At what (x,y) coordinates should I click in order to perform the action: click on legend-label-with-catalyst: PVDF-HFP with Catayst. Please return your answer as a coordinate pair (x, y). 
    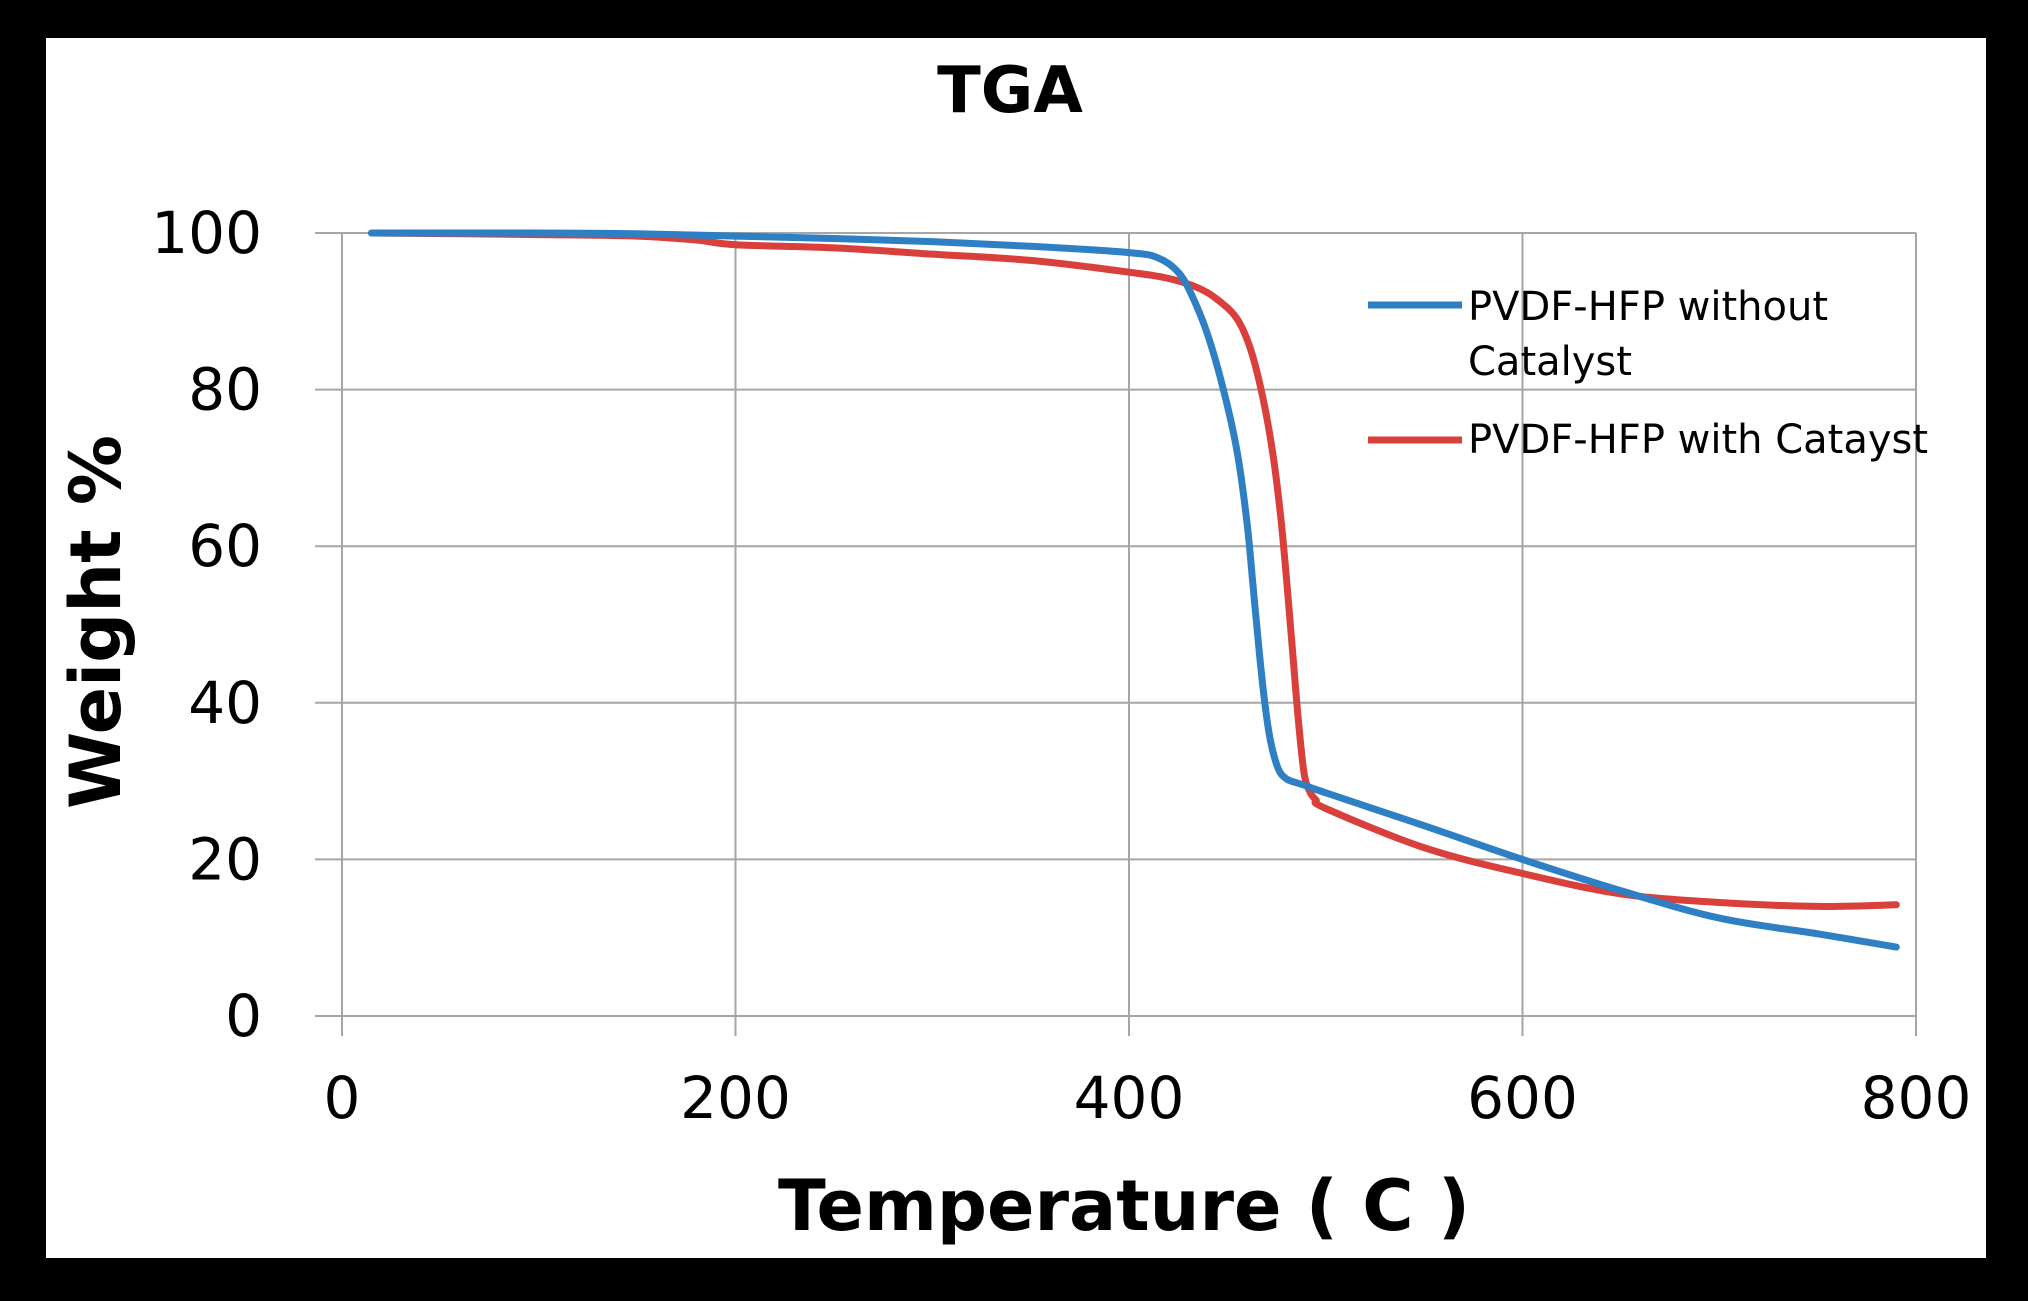
    Looking at the image, I should click on (1698, 440).